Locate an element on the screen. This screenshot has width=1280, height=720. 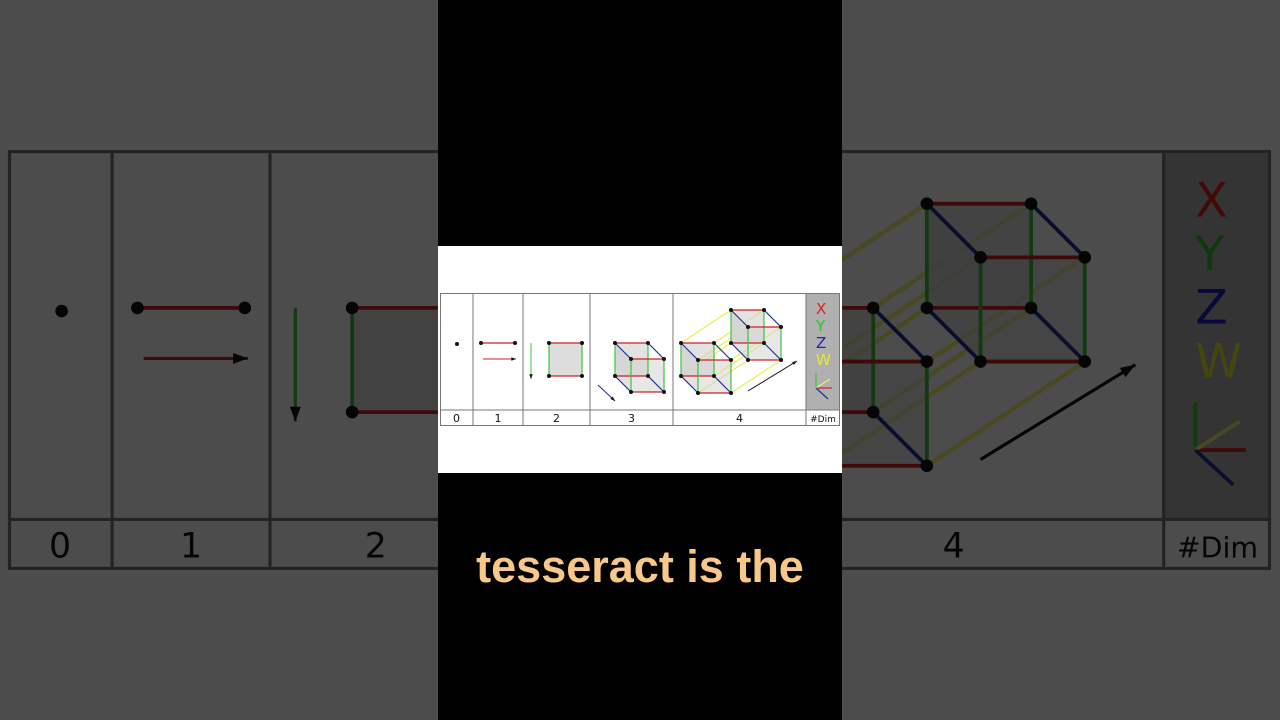
w-axis-icon is located at coordinates (823, 383).